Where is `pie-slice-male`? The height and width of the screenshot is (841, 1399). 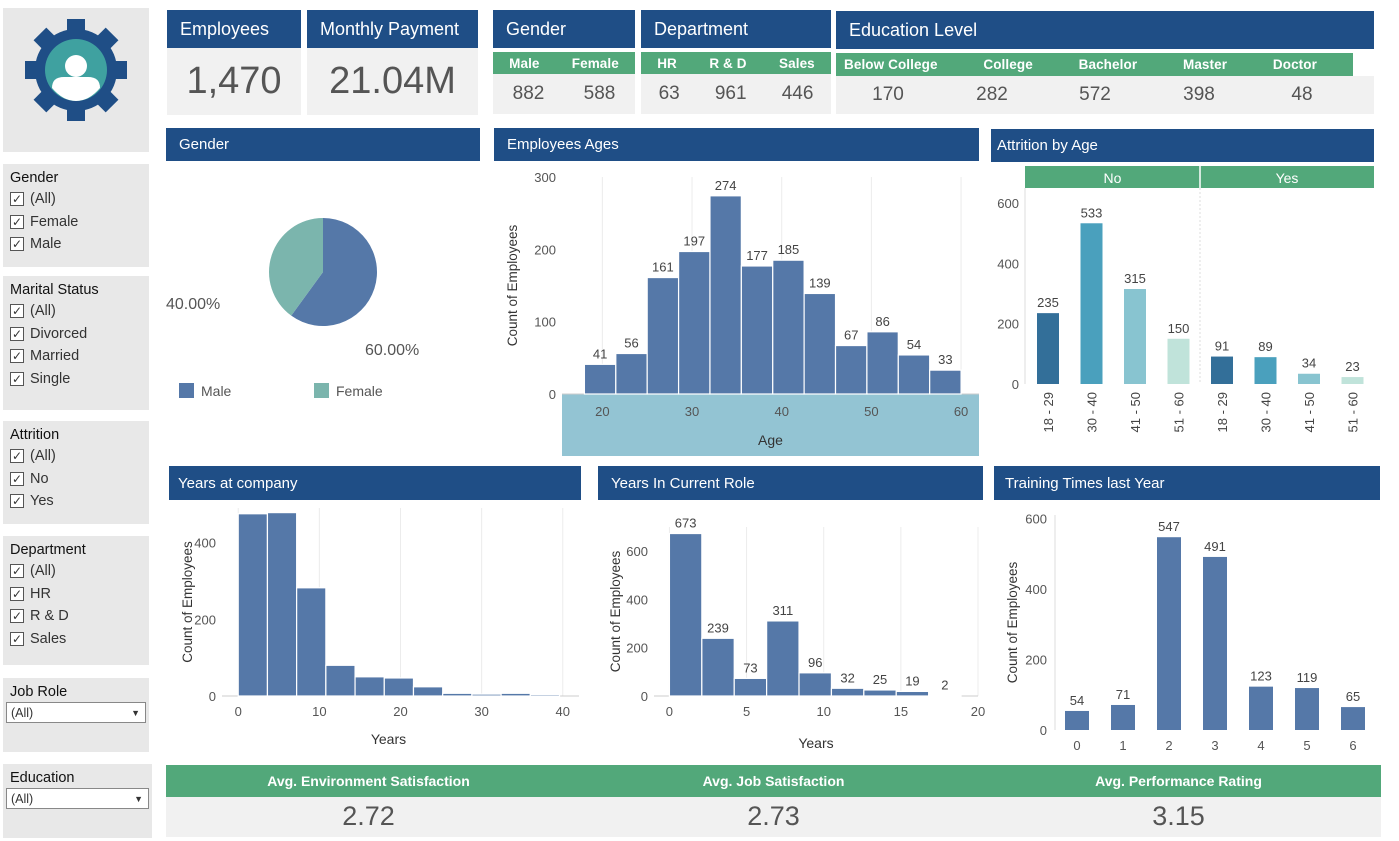 pie-slice-male is located at coordinates (334, 272).